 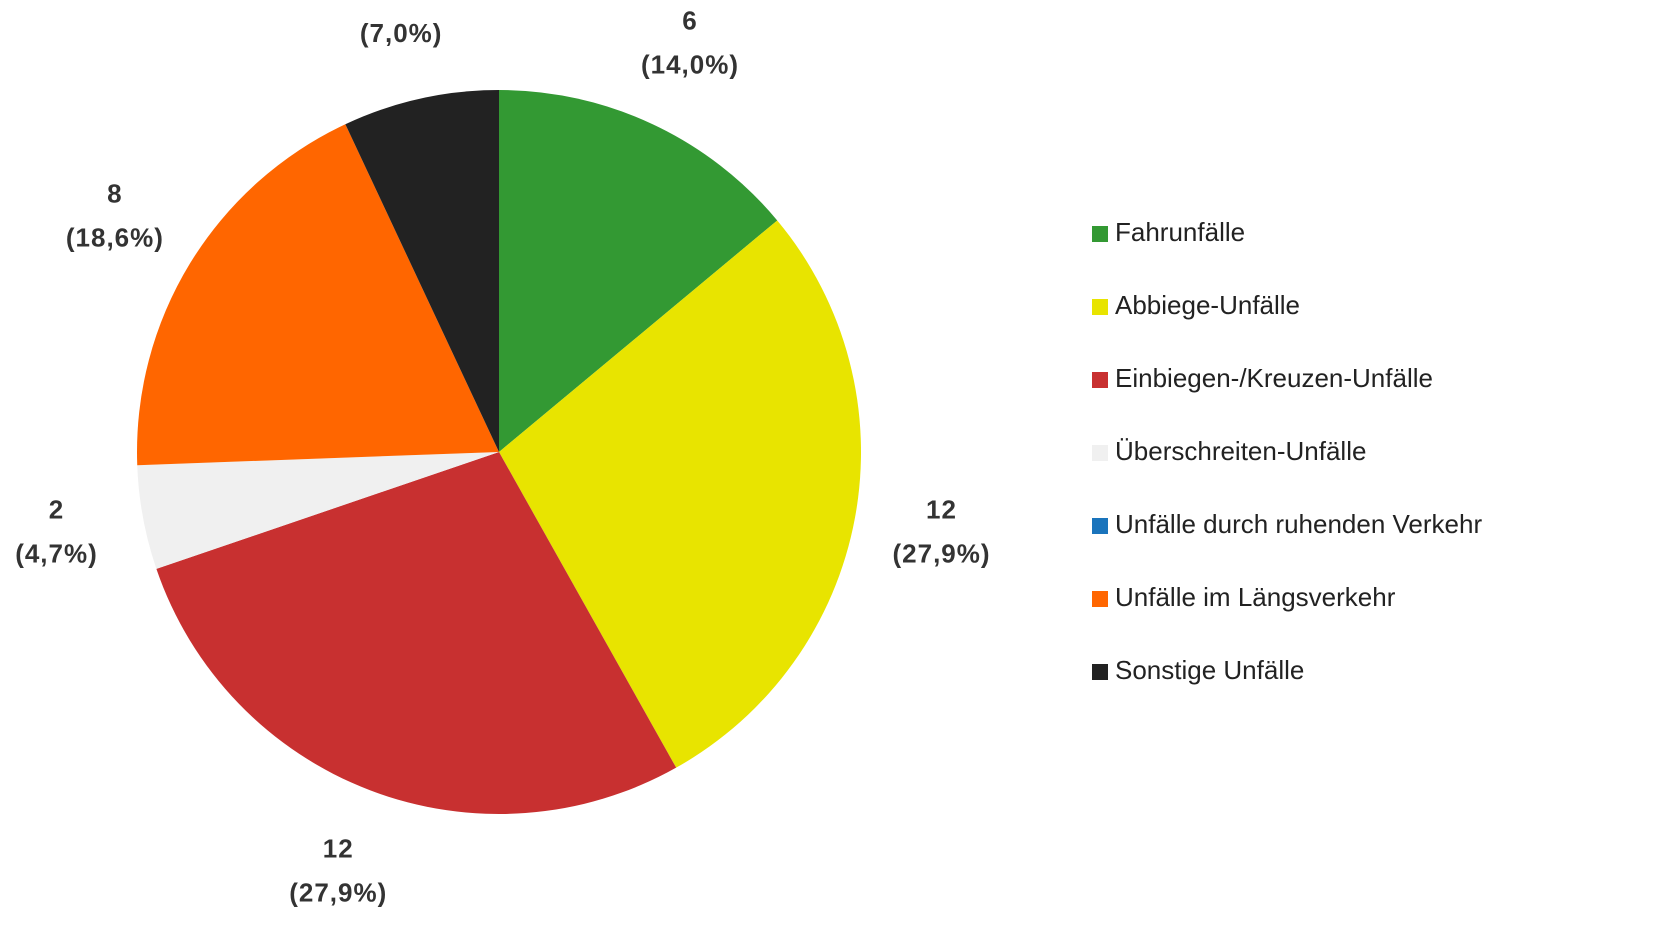 What do you see at coordinates (1274, 378) in the screenshot?
I see `legend-label: Einbiegen-/Kreuzen-Unfälle` at bounding box center [1274, 378].